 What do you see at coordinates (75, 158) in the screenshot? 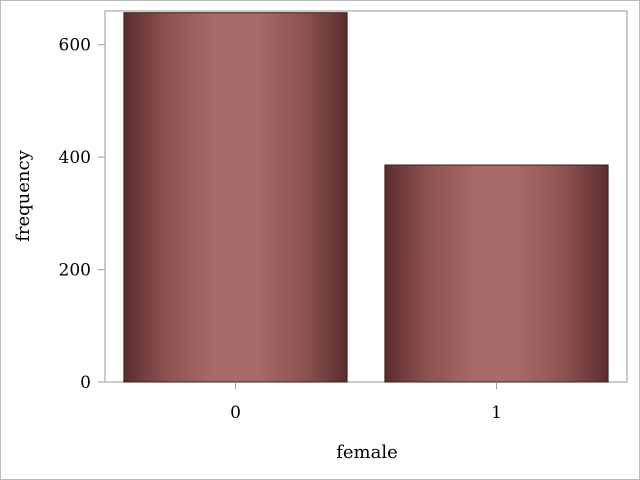
I see `y-tick-label-400: 400` at bounding box center [75, 158].